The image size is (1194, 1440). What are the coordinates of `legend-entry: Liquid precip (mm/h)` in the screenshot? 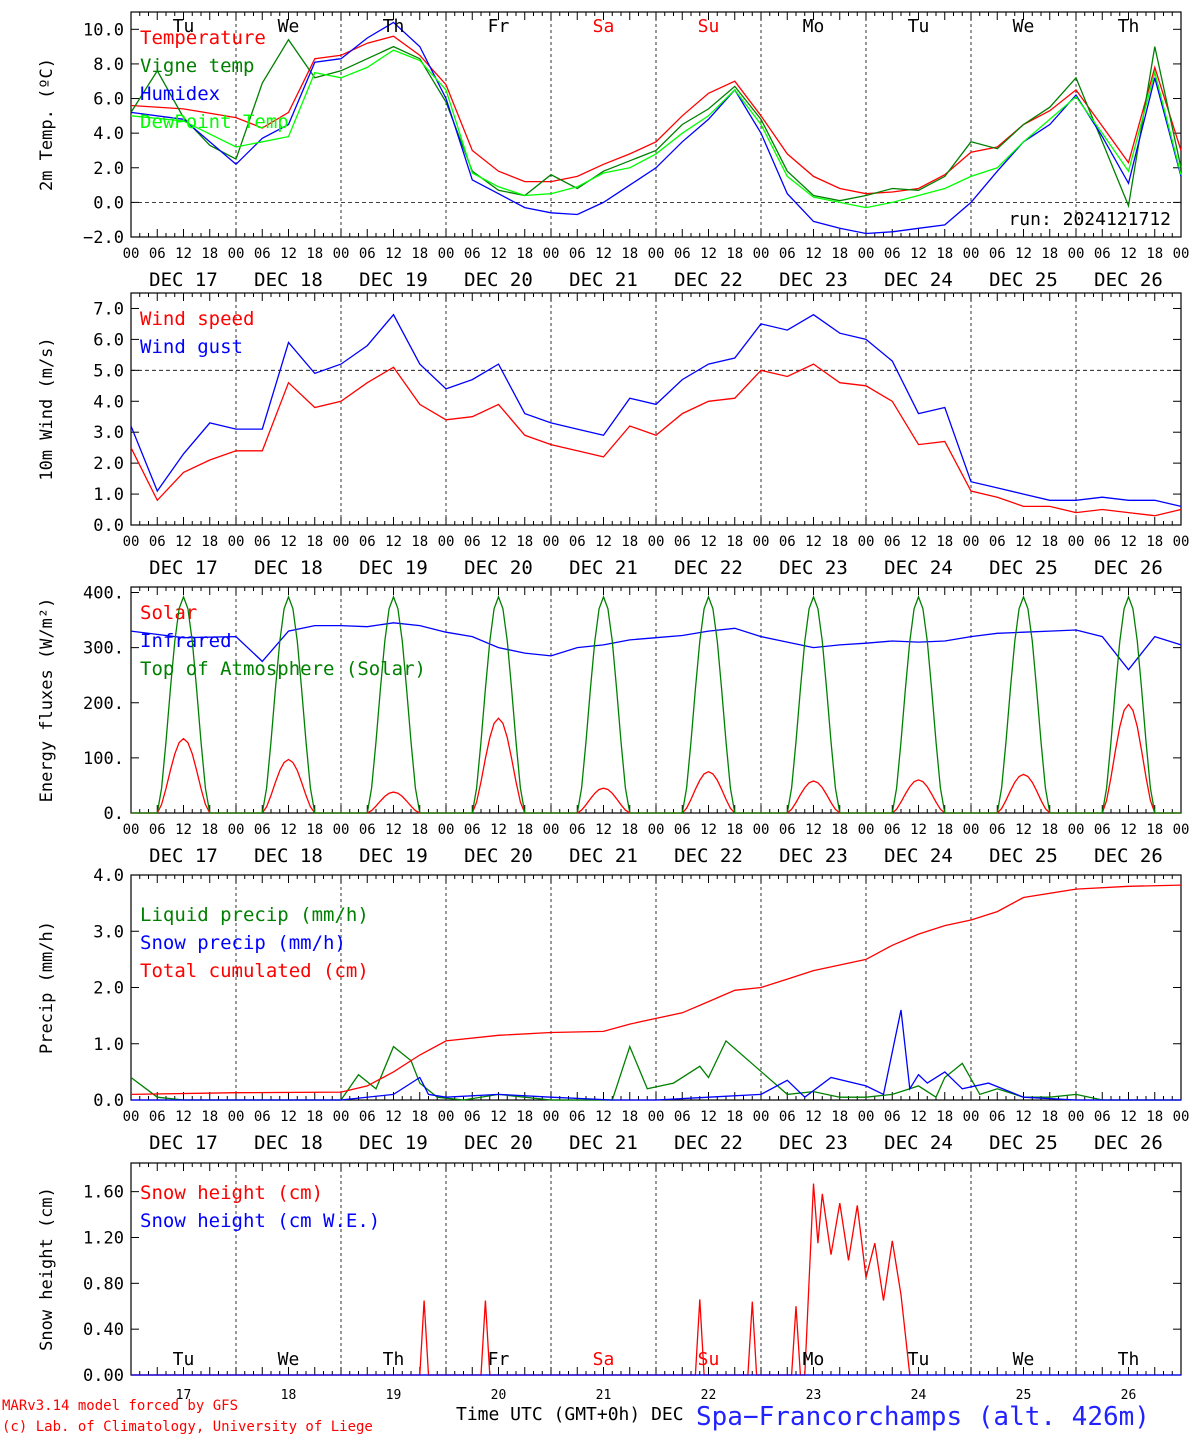 It's located at (254, 915).